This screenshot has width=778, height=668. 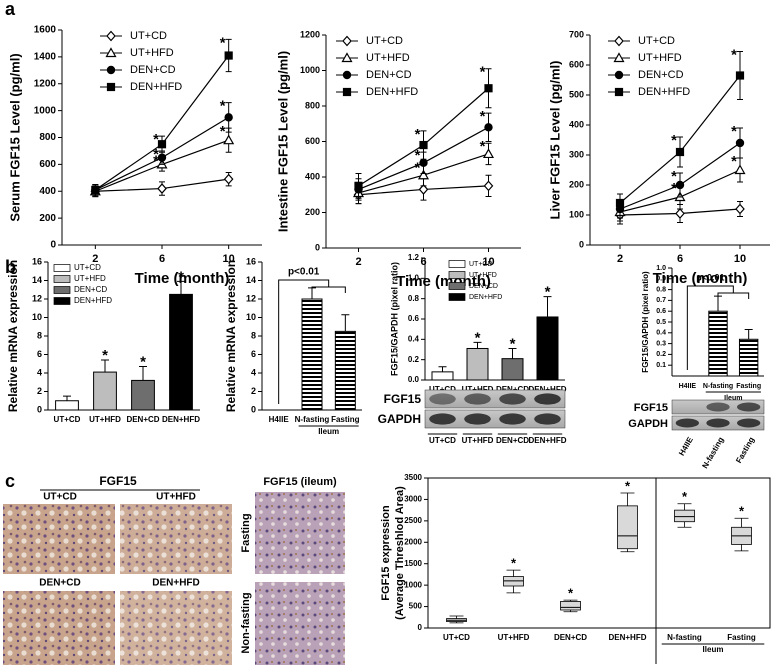 I want to click on y-tick-label: 16, so click(x=251, y=261).